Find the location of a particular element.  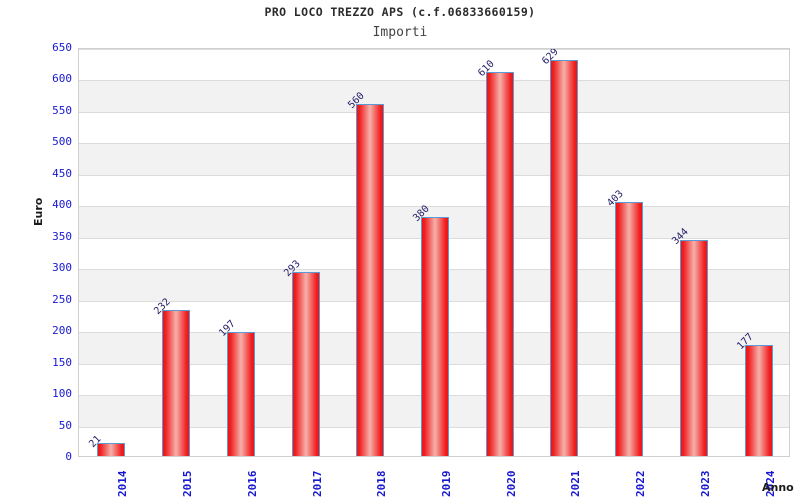

y-axis-tick-label: 100 is located at coordinates (62, 393).